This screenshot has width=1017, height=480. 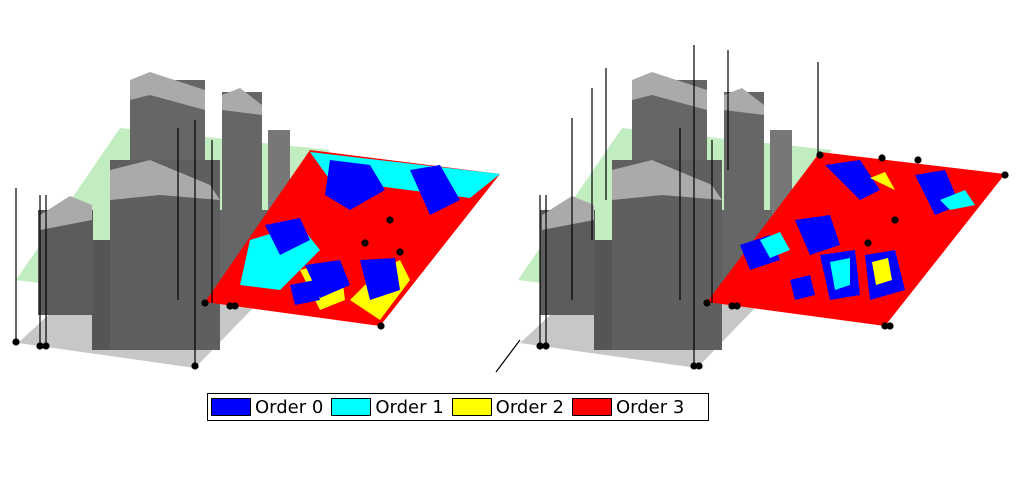 What do you see at coordinates (352, 238) in the screenshot?
I see `coverage-map-left` at bounding box center [352, 238].